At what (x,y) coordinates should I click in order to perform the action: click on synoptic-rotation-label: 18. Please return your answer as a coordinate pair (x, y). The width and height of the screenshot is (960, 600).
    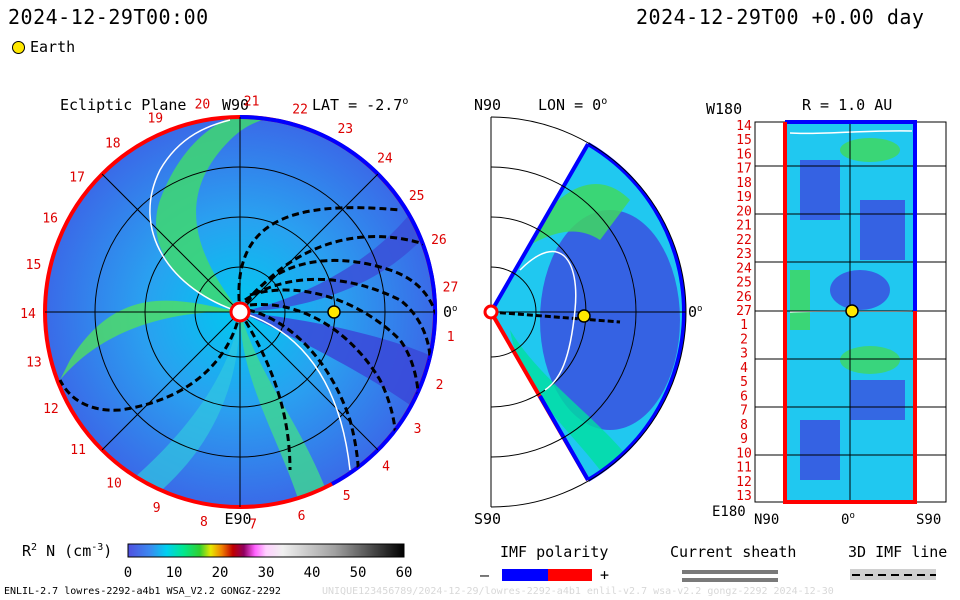
    Looking at the image, I should click on (744, 183).